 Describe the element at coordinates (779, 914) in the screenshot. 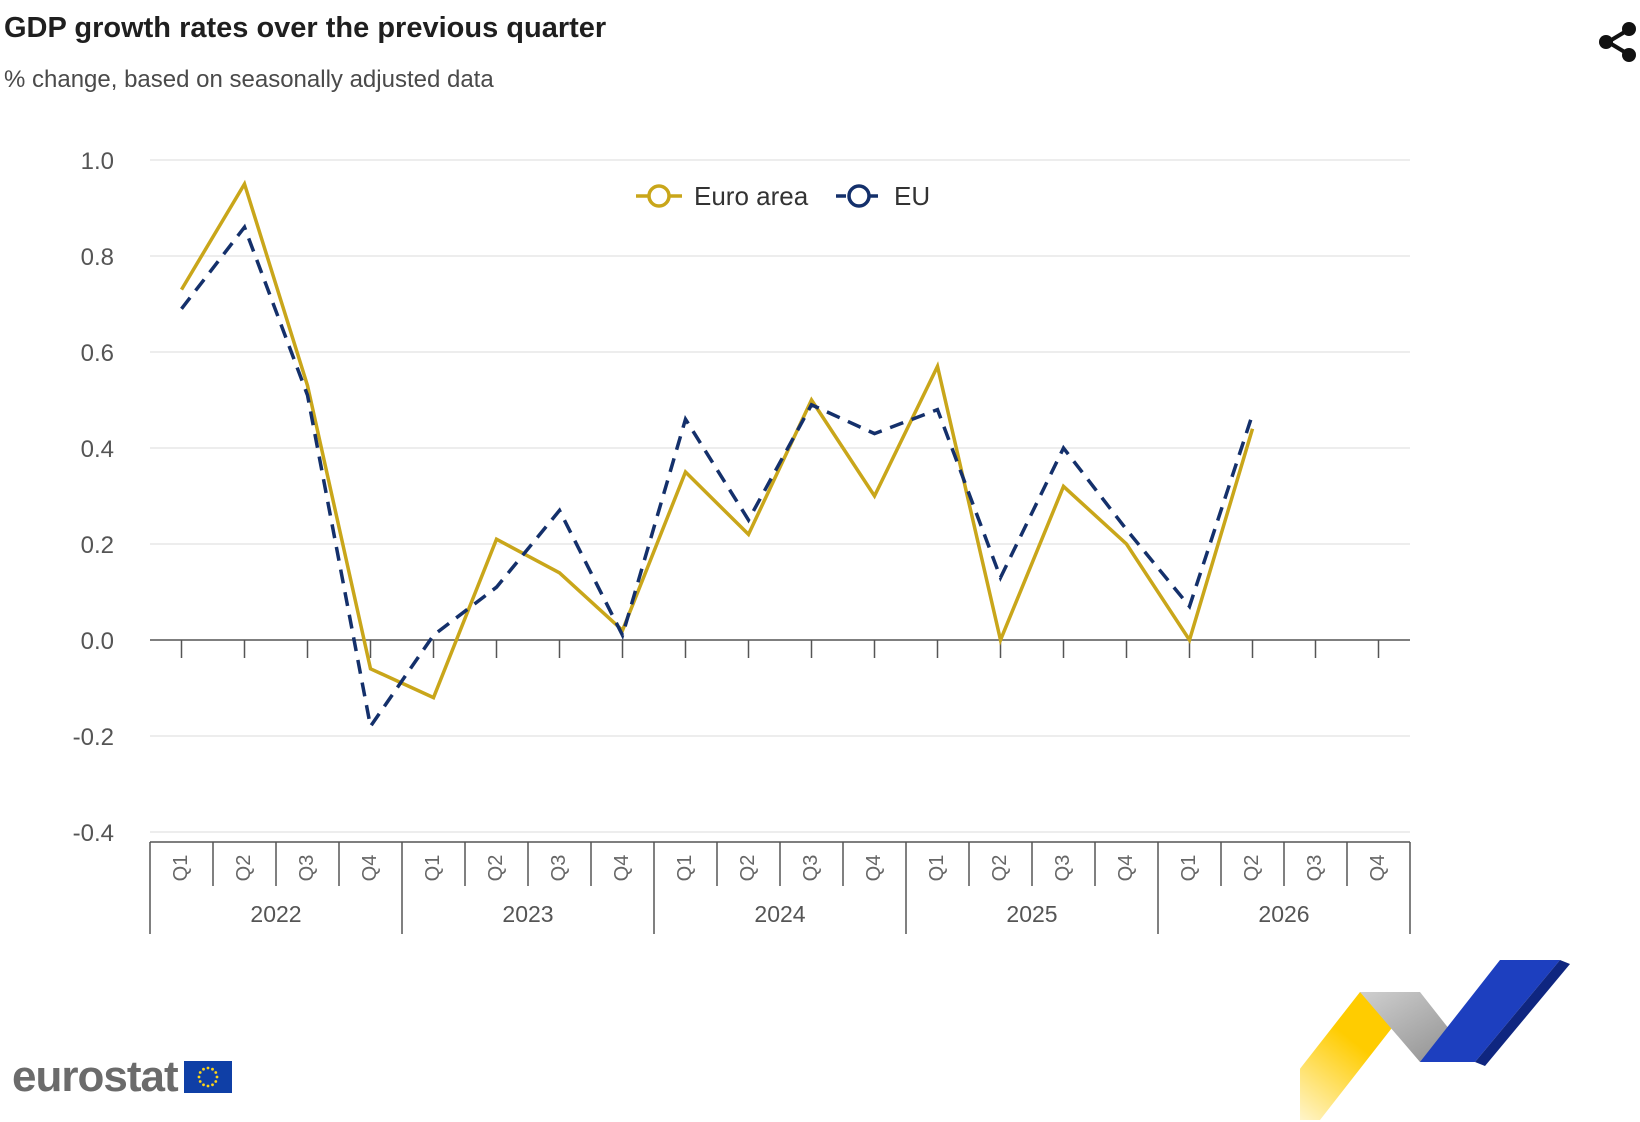

I see `x-tick-label-year: 2024` at that location.